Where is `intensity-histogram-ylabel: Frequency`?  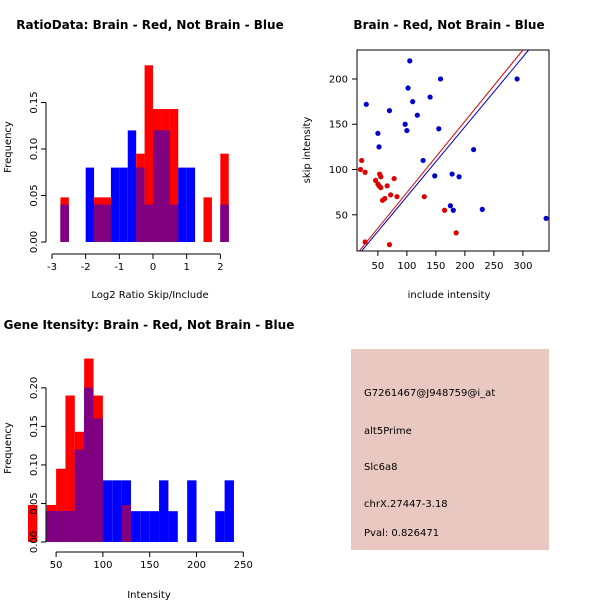
intensity-histogram-ylabel: Frequency is located at coordinates (8, 448).